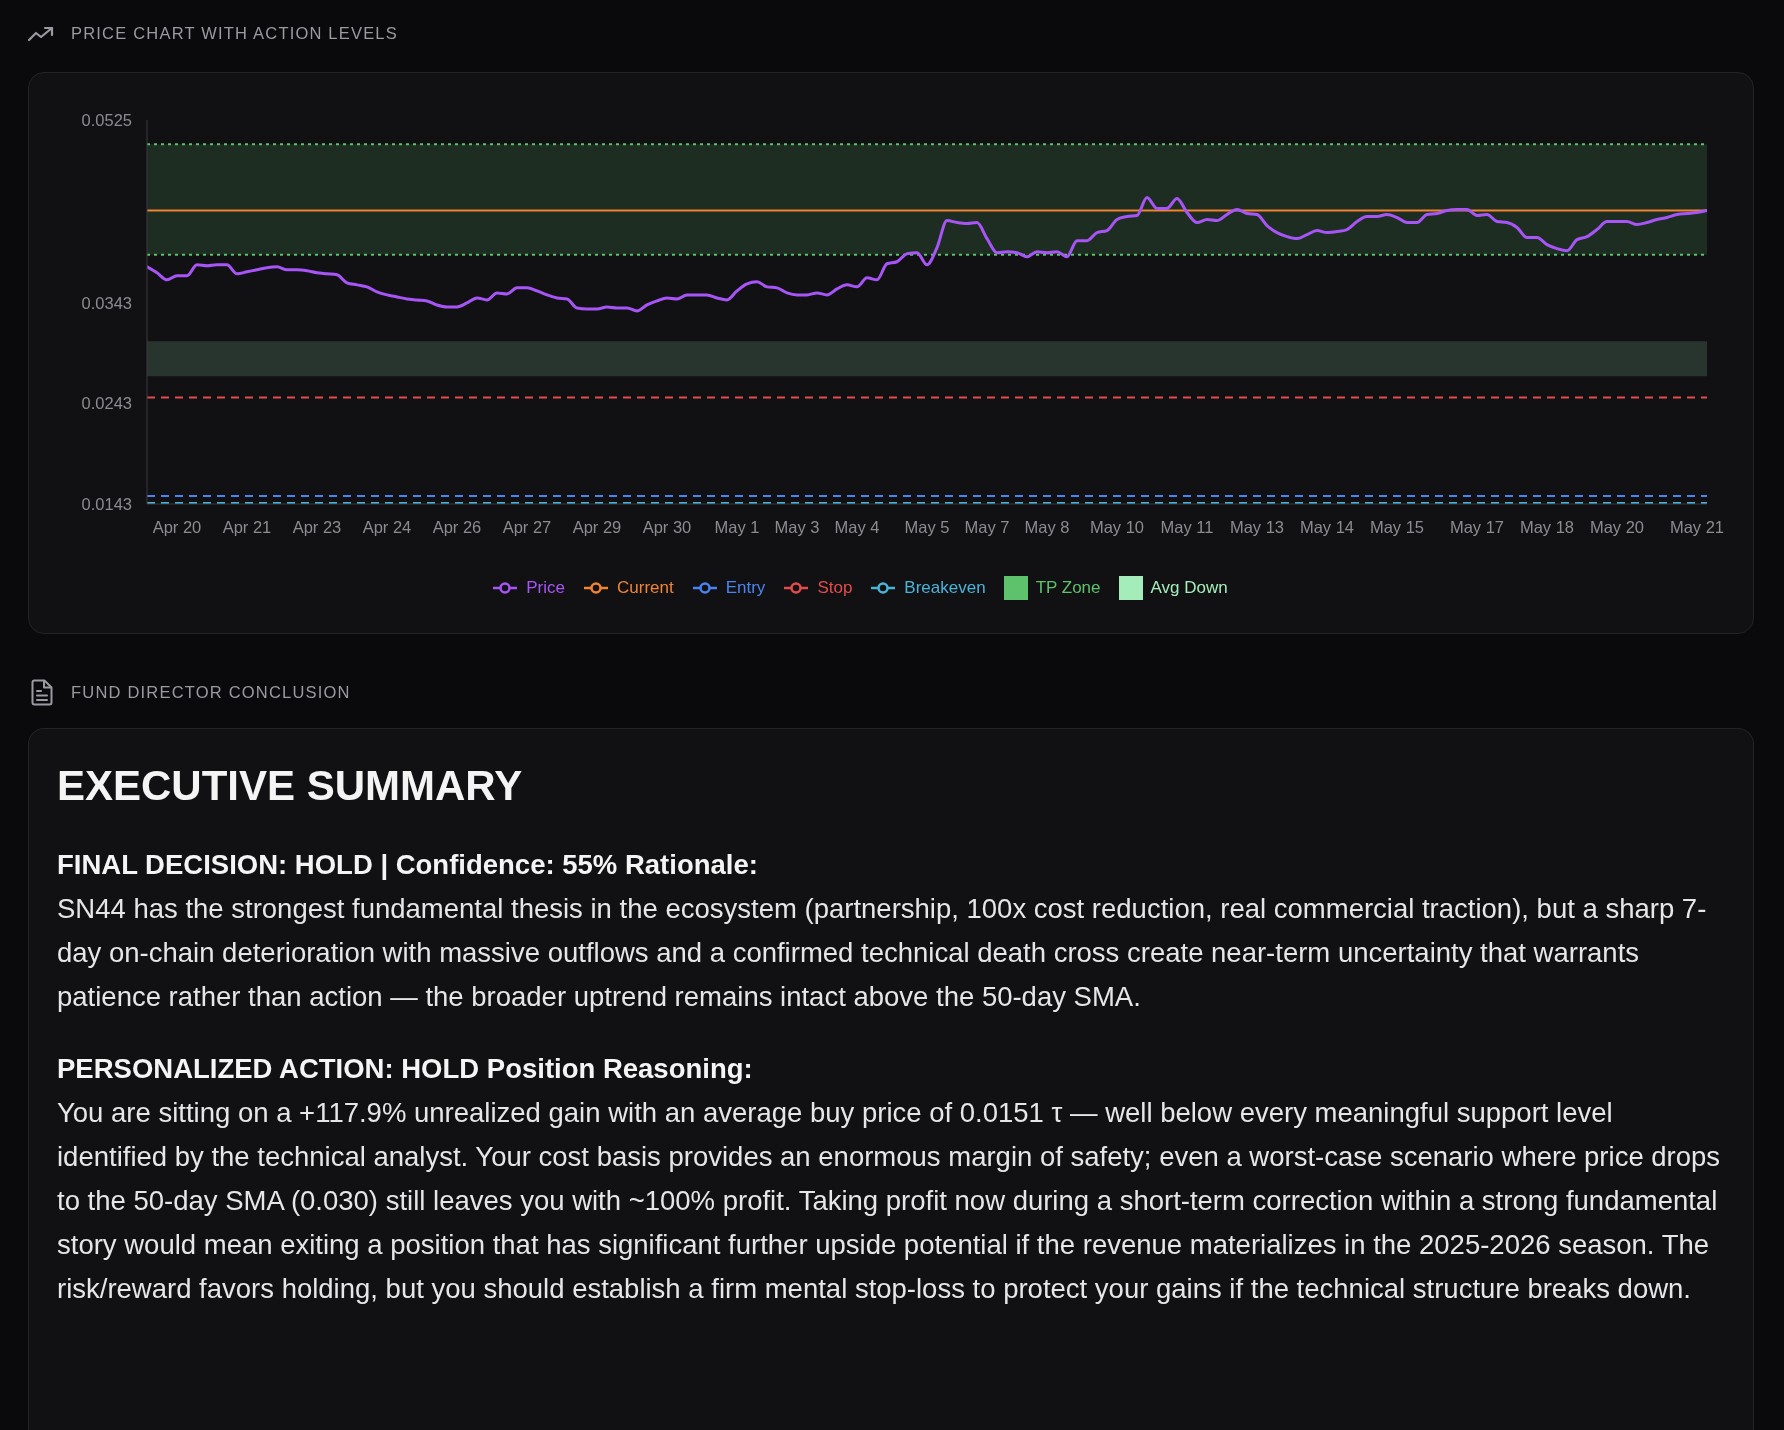 The width and height of the screenshot is (1784, 1430). Describe the element at coordinates (387, 526) in the screenshot. I see `x-tick-label: Apr 24` at that location.